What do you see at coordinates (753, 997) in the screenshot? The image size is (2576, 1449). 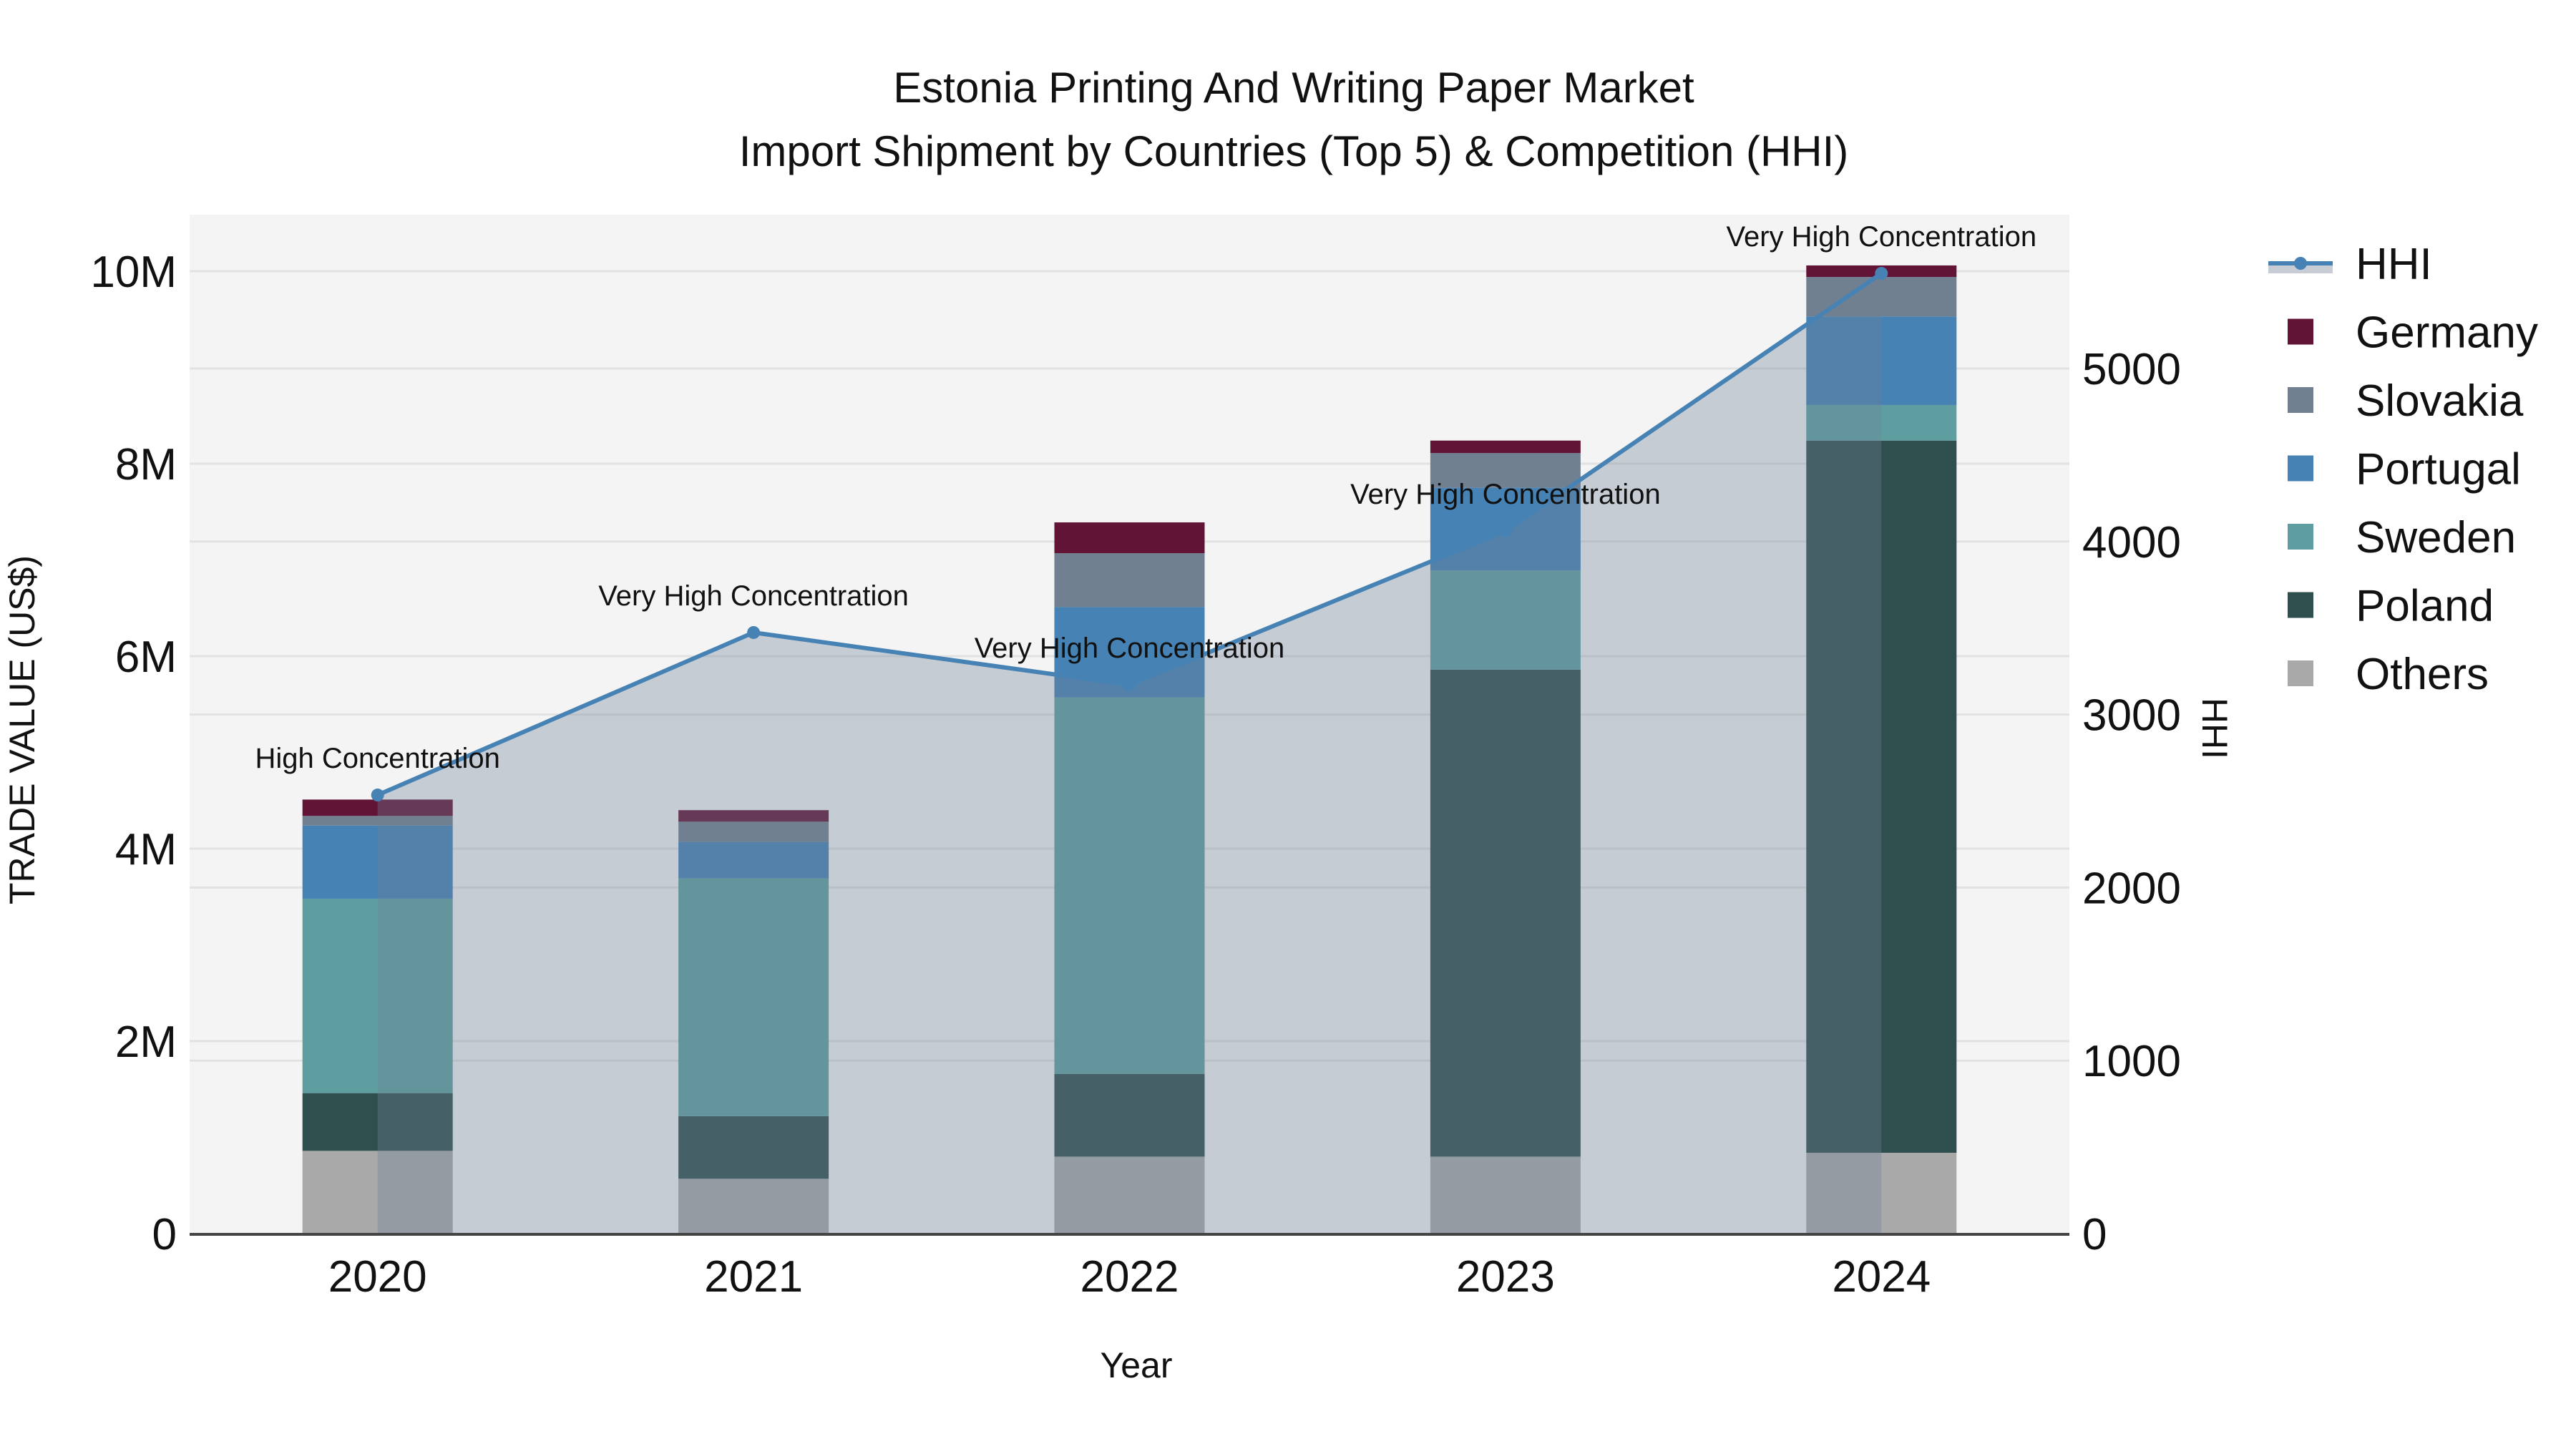 I see `bar-segment-sweden-2021` at bounding box center [753, 997].